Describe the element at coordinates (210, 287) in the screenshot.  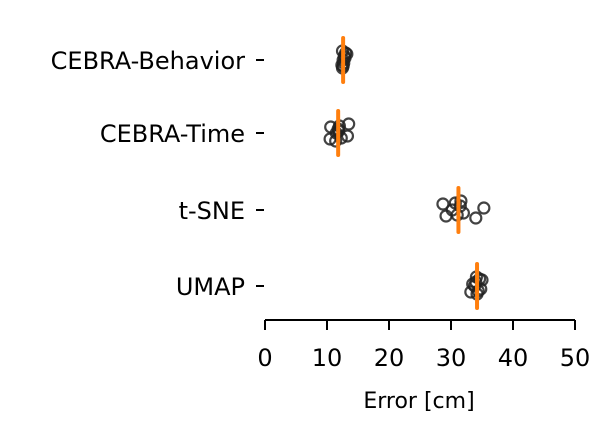
I see `y-tick-label: UMAP` at that location.